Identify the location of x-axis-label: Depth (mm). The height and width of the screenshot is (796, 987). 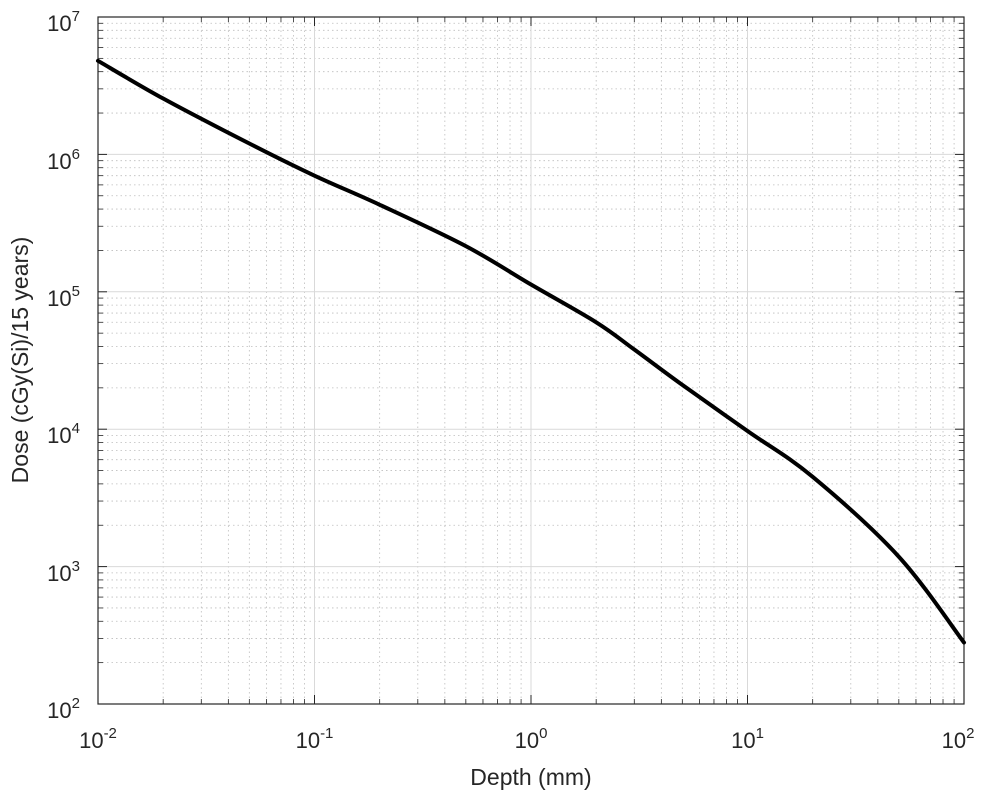
(530, 777).